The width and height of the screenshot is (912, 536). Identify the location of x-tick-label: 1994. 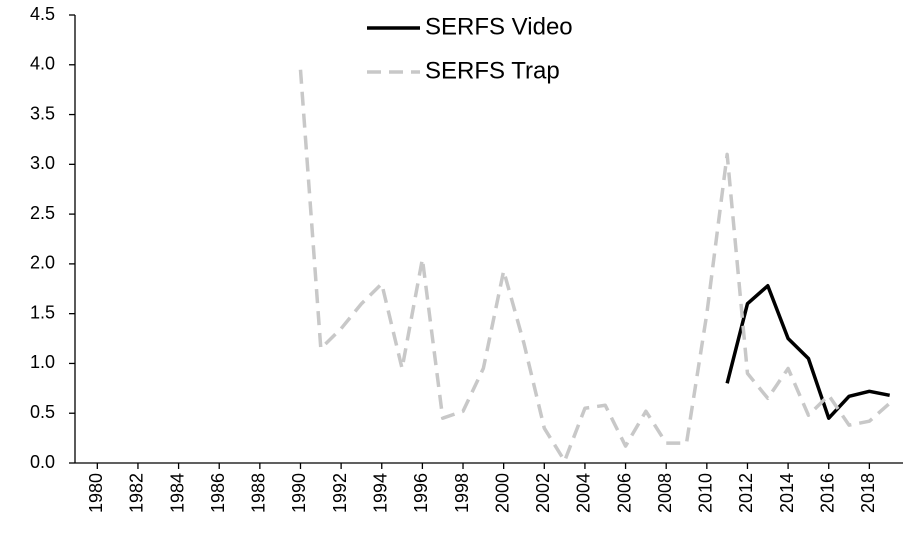
(381, 493).